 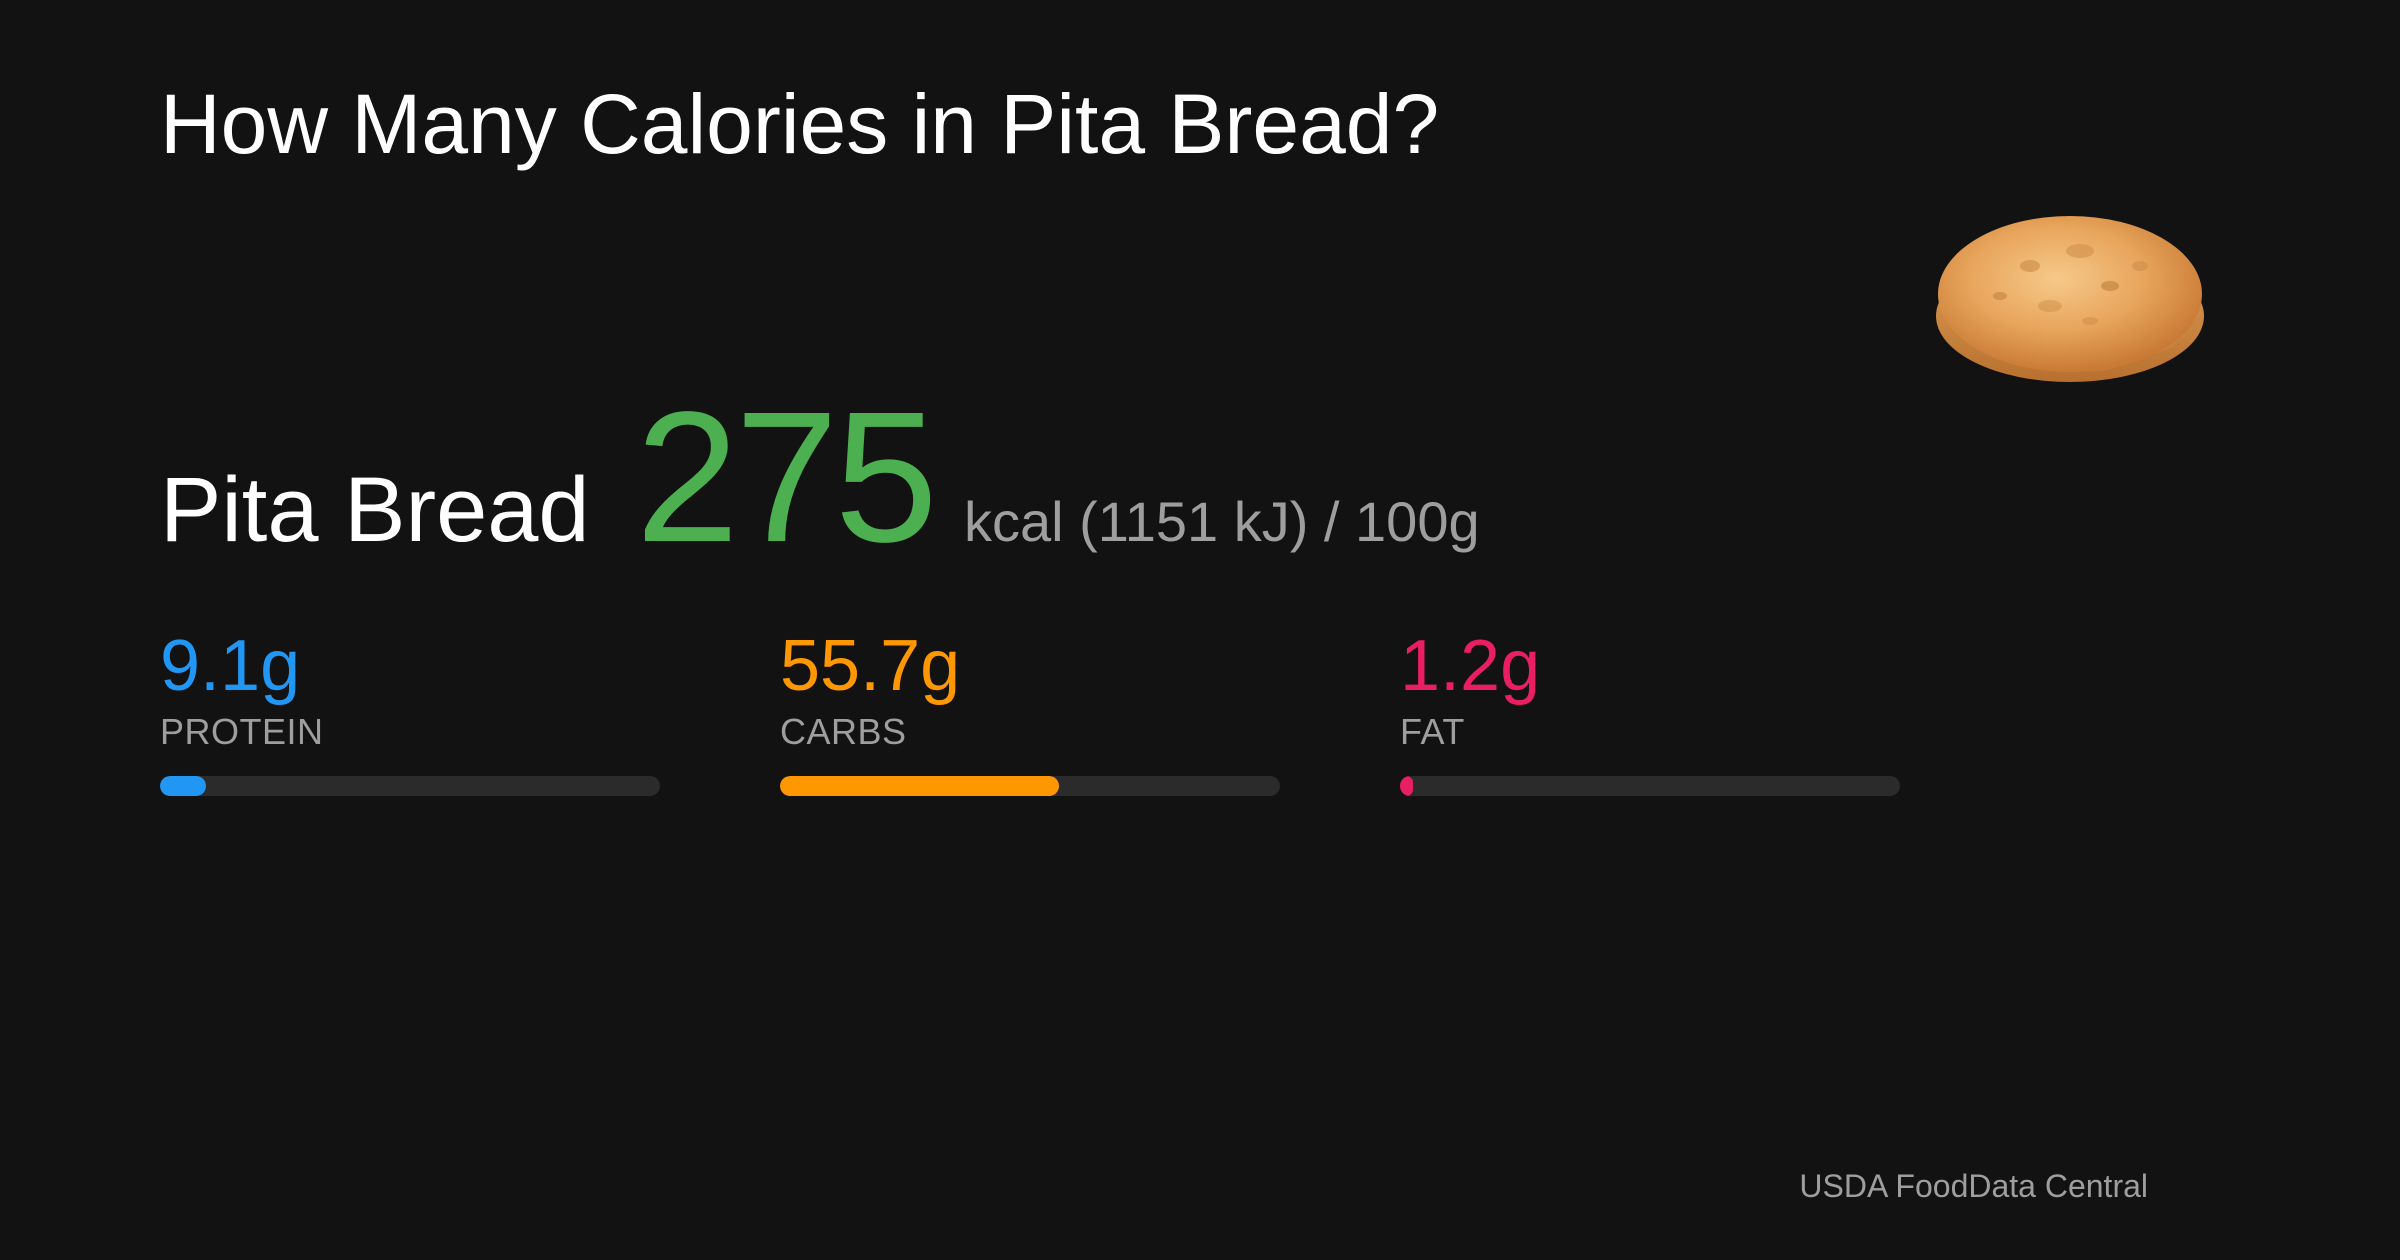 What do you see at coordinates (1221, 521) in the screenshot?
I see `calorie-unit: kcal (1151 kJ) / 100g` at bounding box center [1221, 521].